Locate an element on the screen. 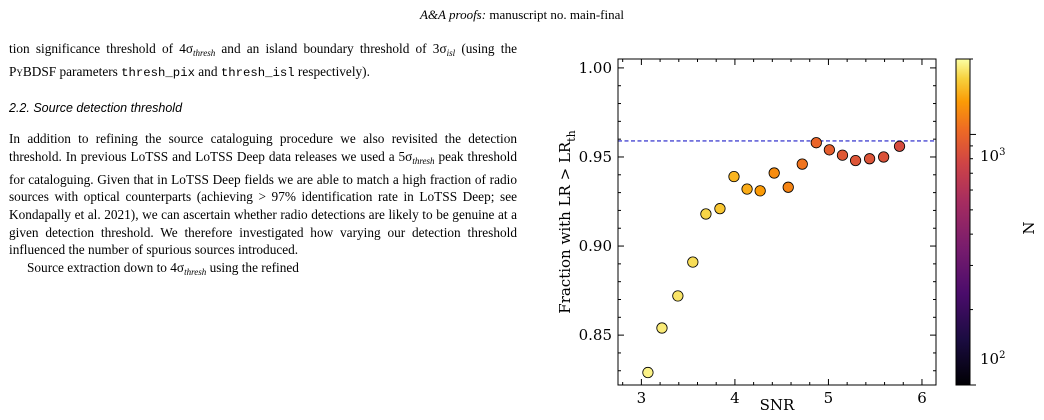 This screenshot has height=420, width=1044. p1-sub-isl: isl is located at coordinates (451, 53).